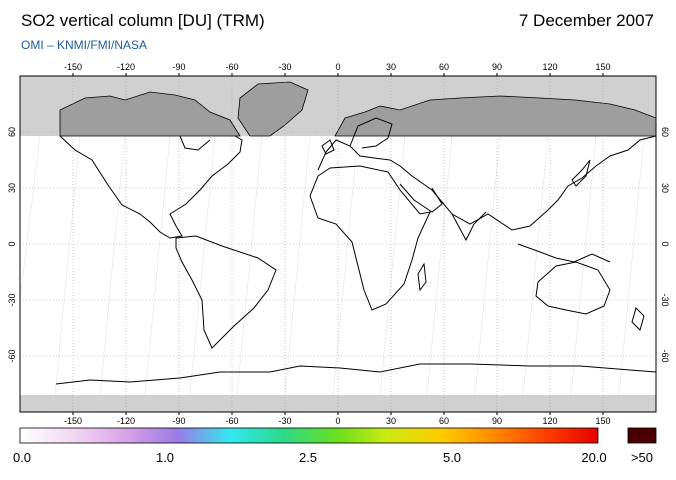  I want to click on greenland-no-data, so click(273, 109).